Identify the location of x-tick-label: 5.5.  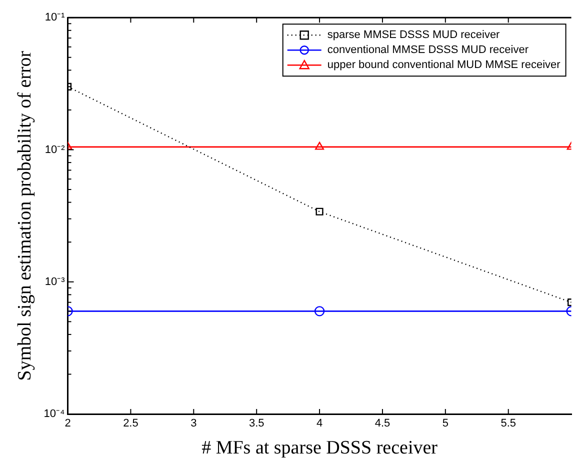
(508, 424).